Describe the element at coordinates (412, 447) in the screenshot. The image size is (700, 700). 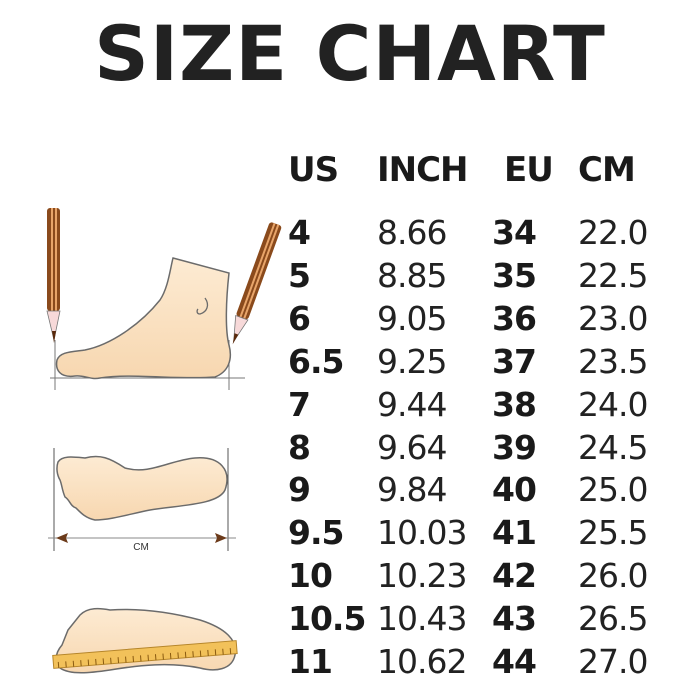
I see `cell-inch: 9.64` at that location.